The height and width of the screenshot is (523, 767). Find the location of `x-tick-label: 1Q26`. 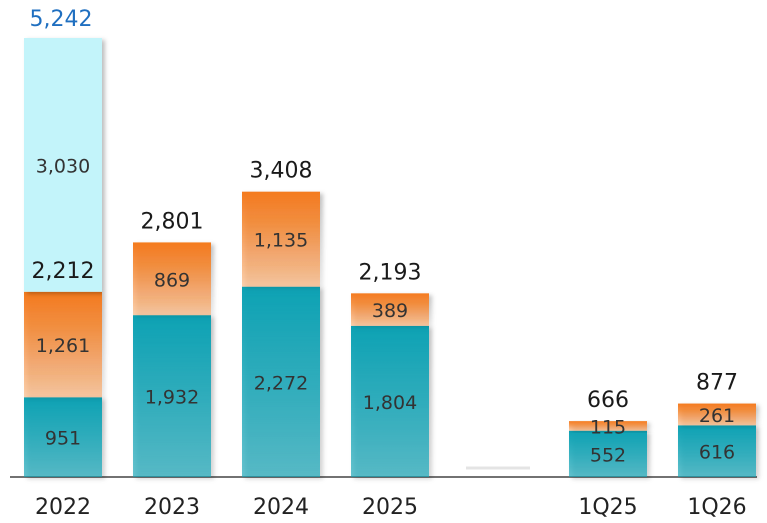

x-tick-label: 1Q26 is located at coordinates (716, 507).